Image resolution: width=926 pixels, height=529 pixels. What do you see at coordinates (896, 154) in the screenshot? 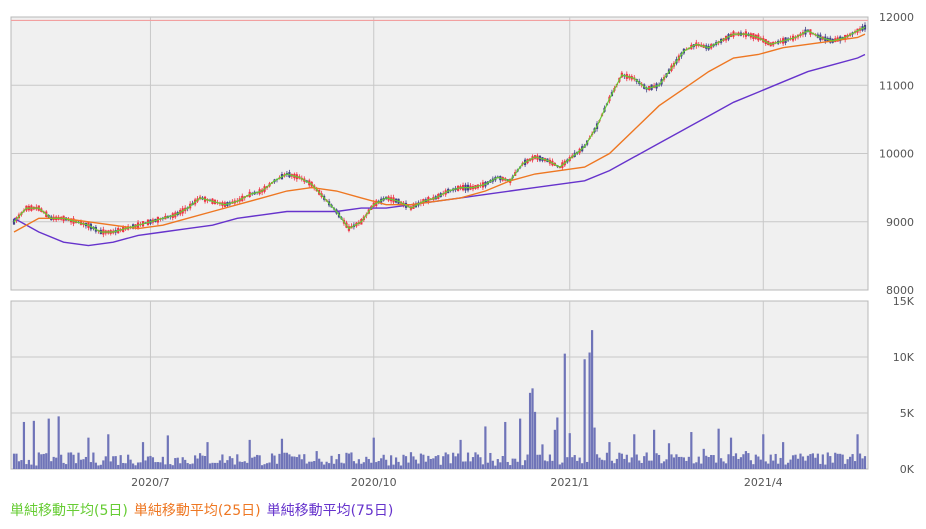
I see `price-y-tick-label: 10000` at bounding box center [896, 154].